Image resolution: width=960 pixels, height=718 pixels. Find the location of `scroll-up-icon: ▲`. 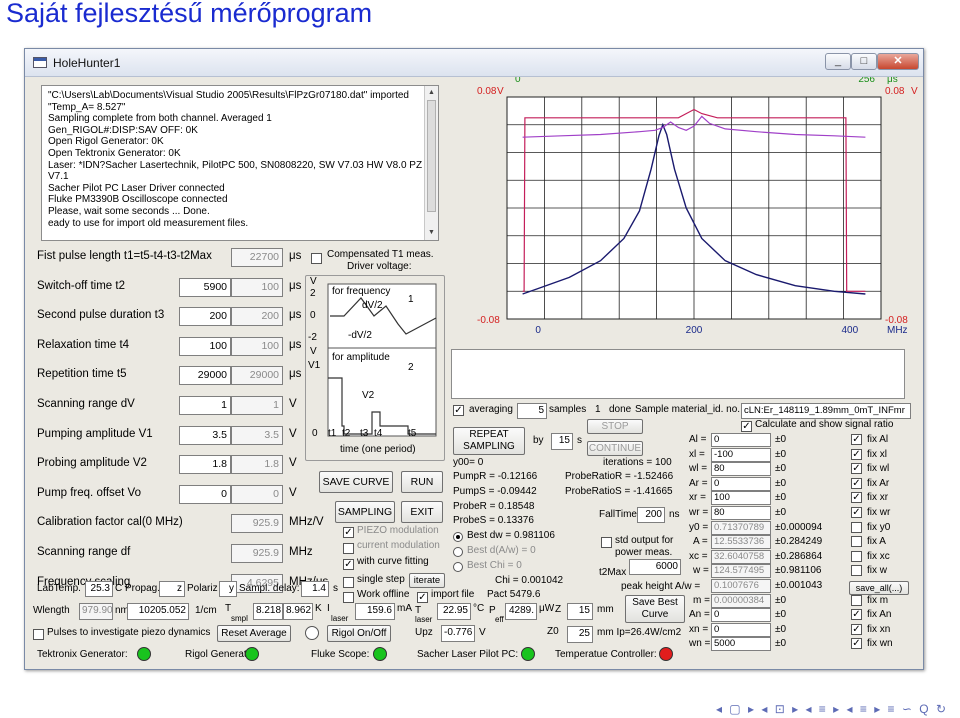

scroll-up-icon: ▲ is located at coordinates (431, 92).